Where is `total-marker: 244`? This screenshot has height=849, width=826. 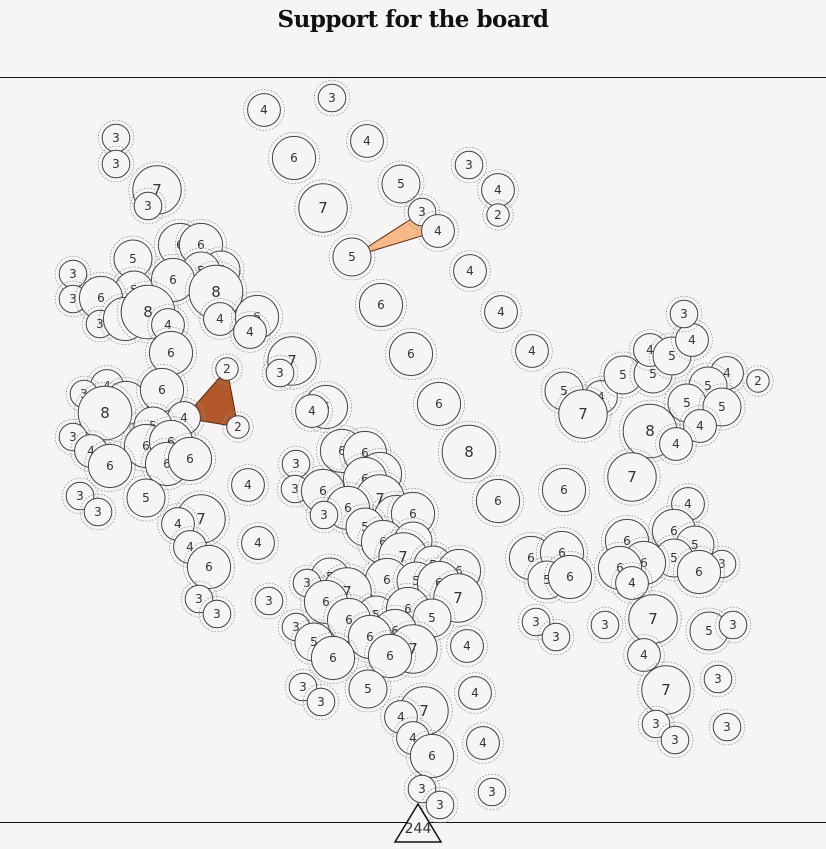
total-marker: 244 is located at coordinates (418, 822).